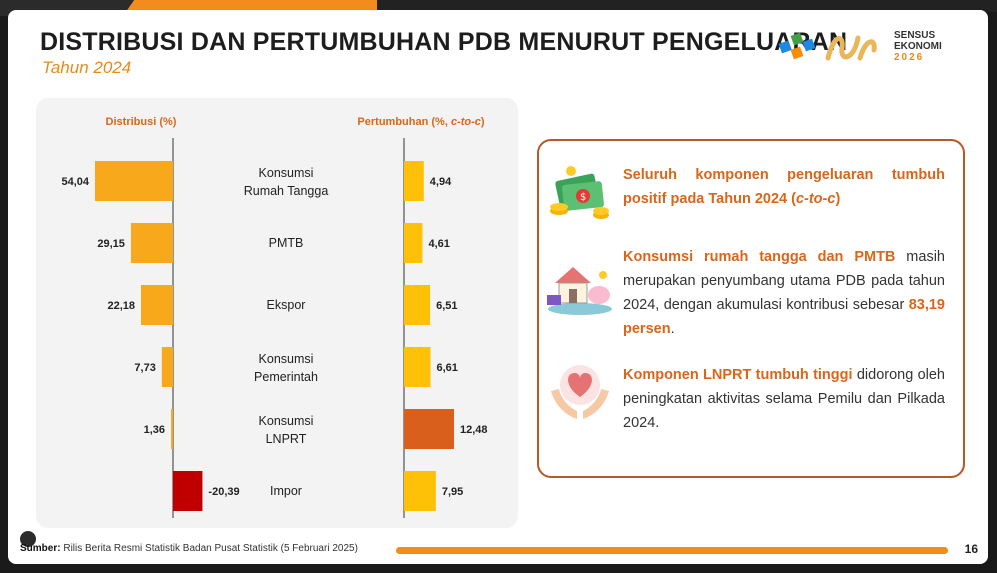  I want to click on category-label-line2: Rumah Tangga, so click(286, 191).